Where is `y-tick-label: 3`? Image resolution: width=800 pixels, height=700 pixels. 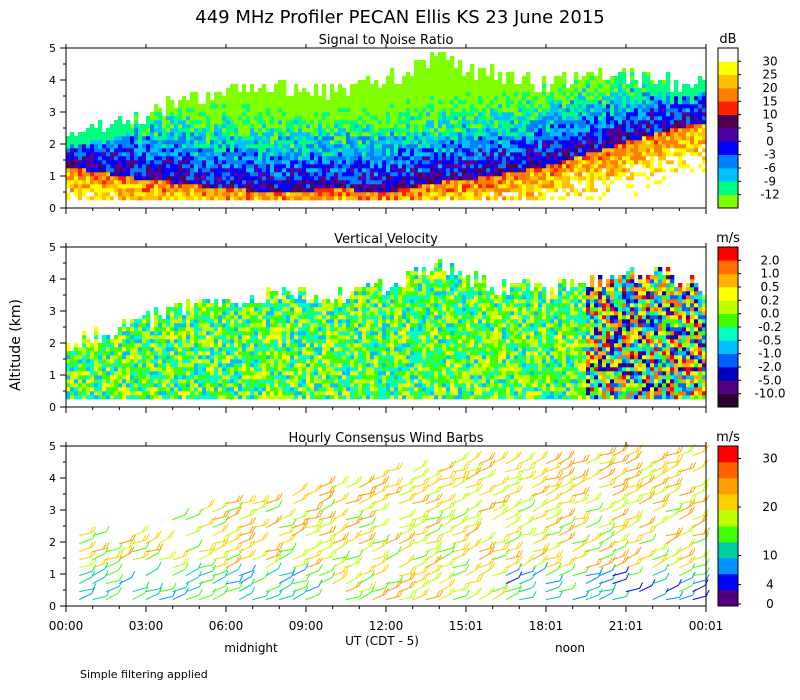
y-tick-label: 3 is located at coordinates (52, 112).